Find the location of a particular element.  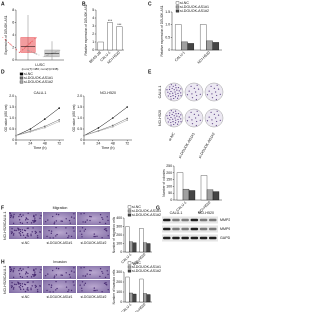

x-tick-label: 0 is located at coordinates (84, 143).